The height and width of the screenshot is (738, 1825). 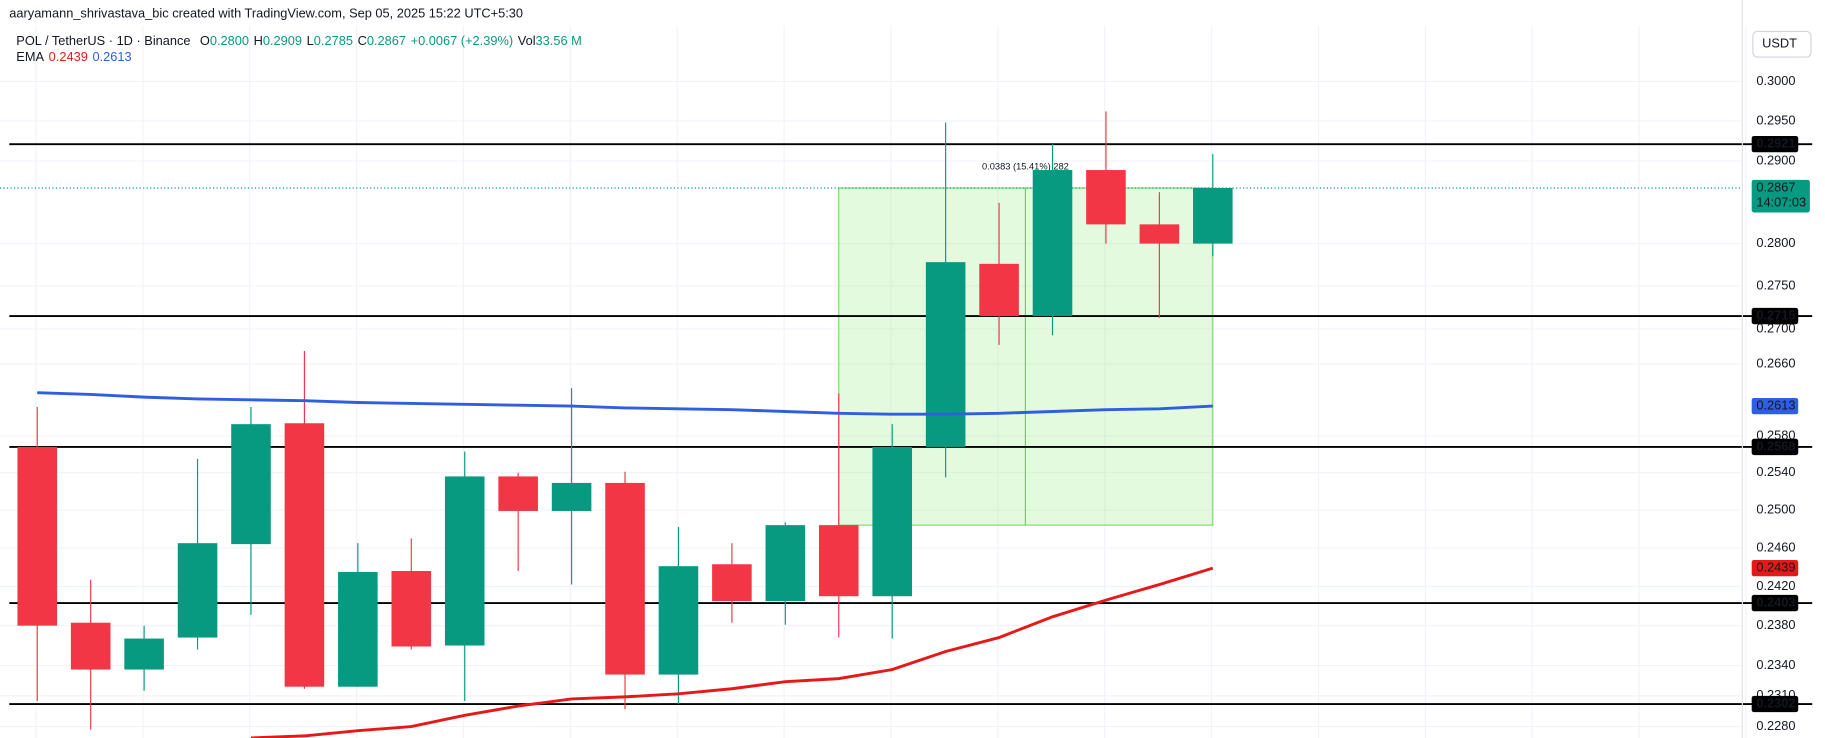 I want to click on y-tick-label: 0.3000, so click(x=1775, y=80).